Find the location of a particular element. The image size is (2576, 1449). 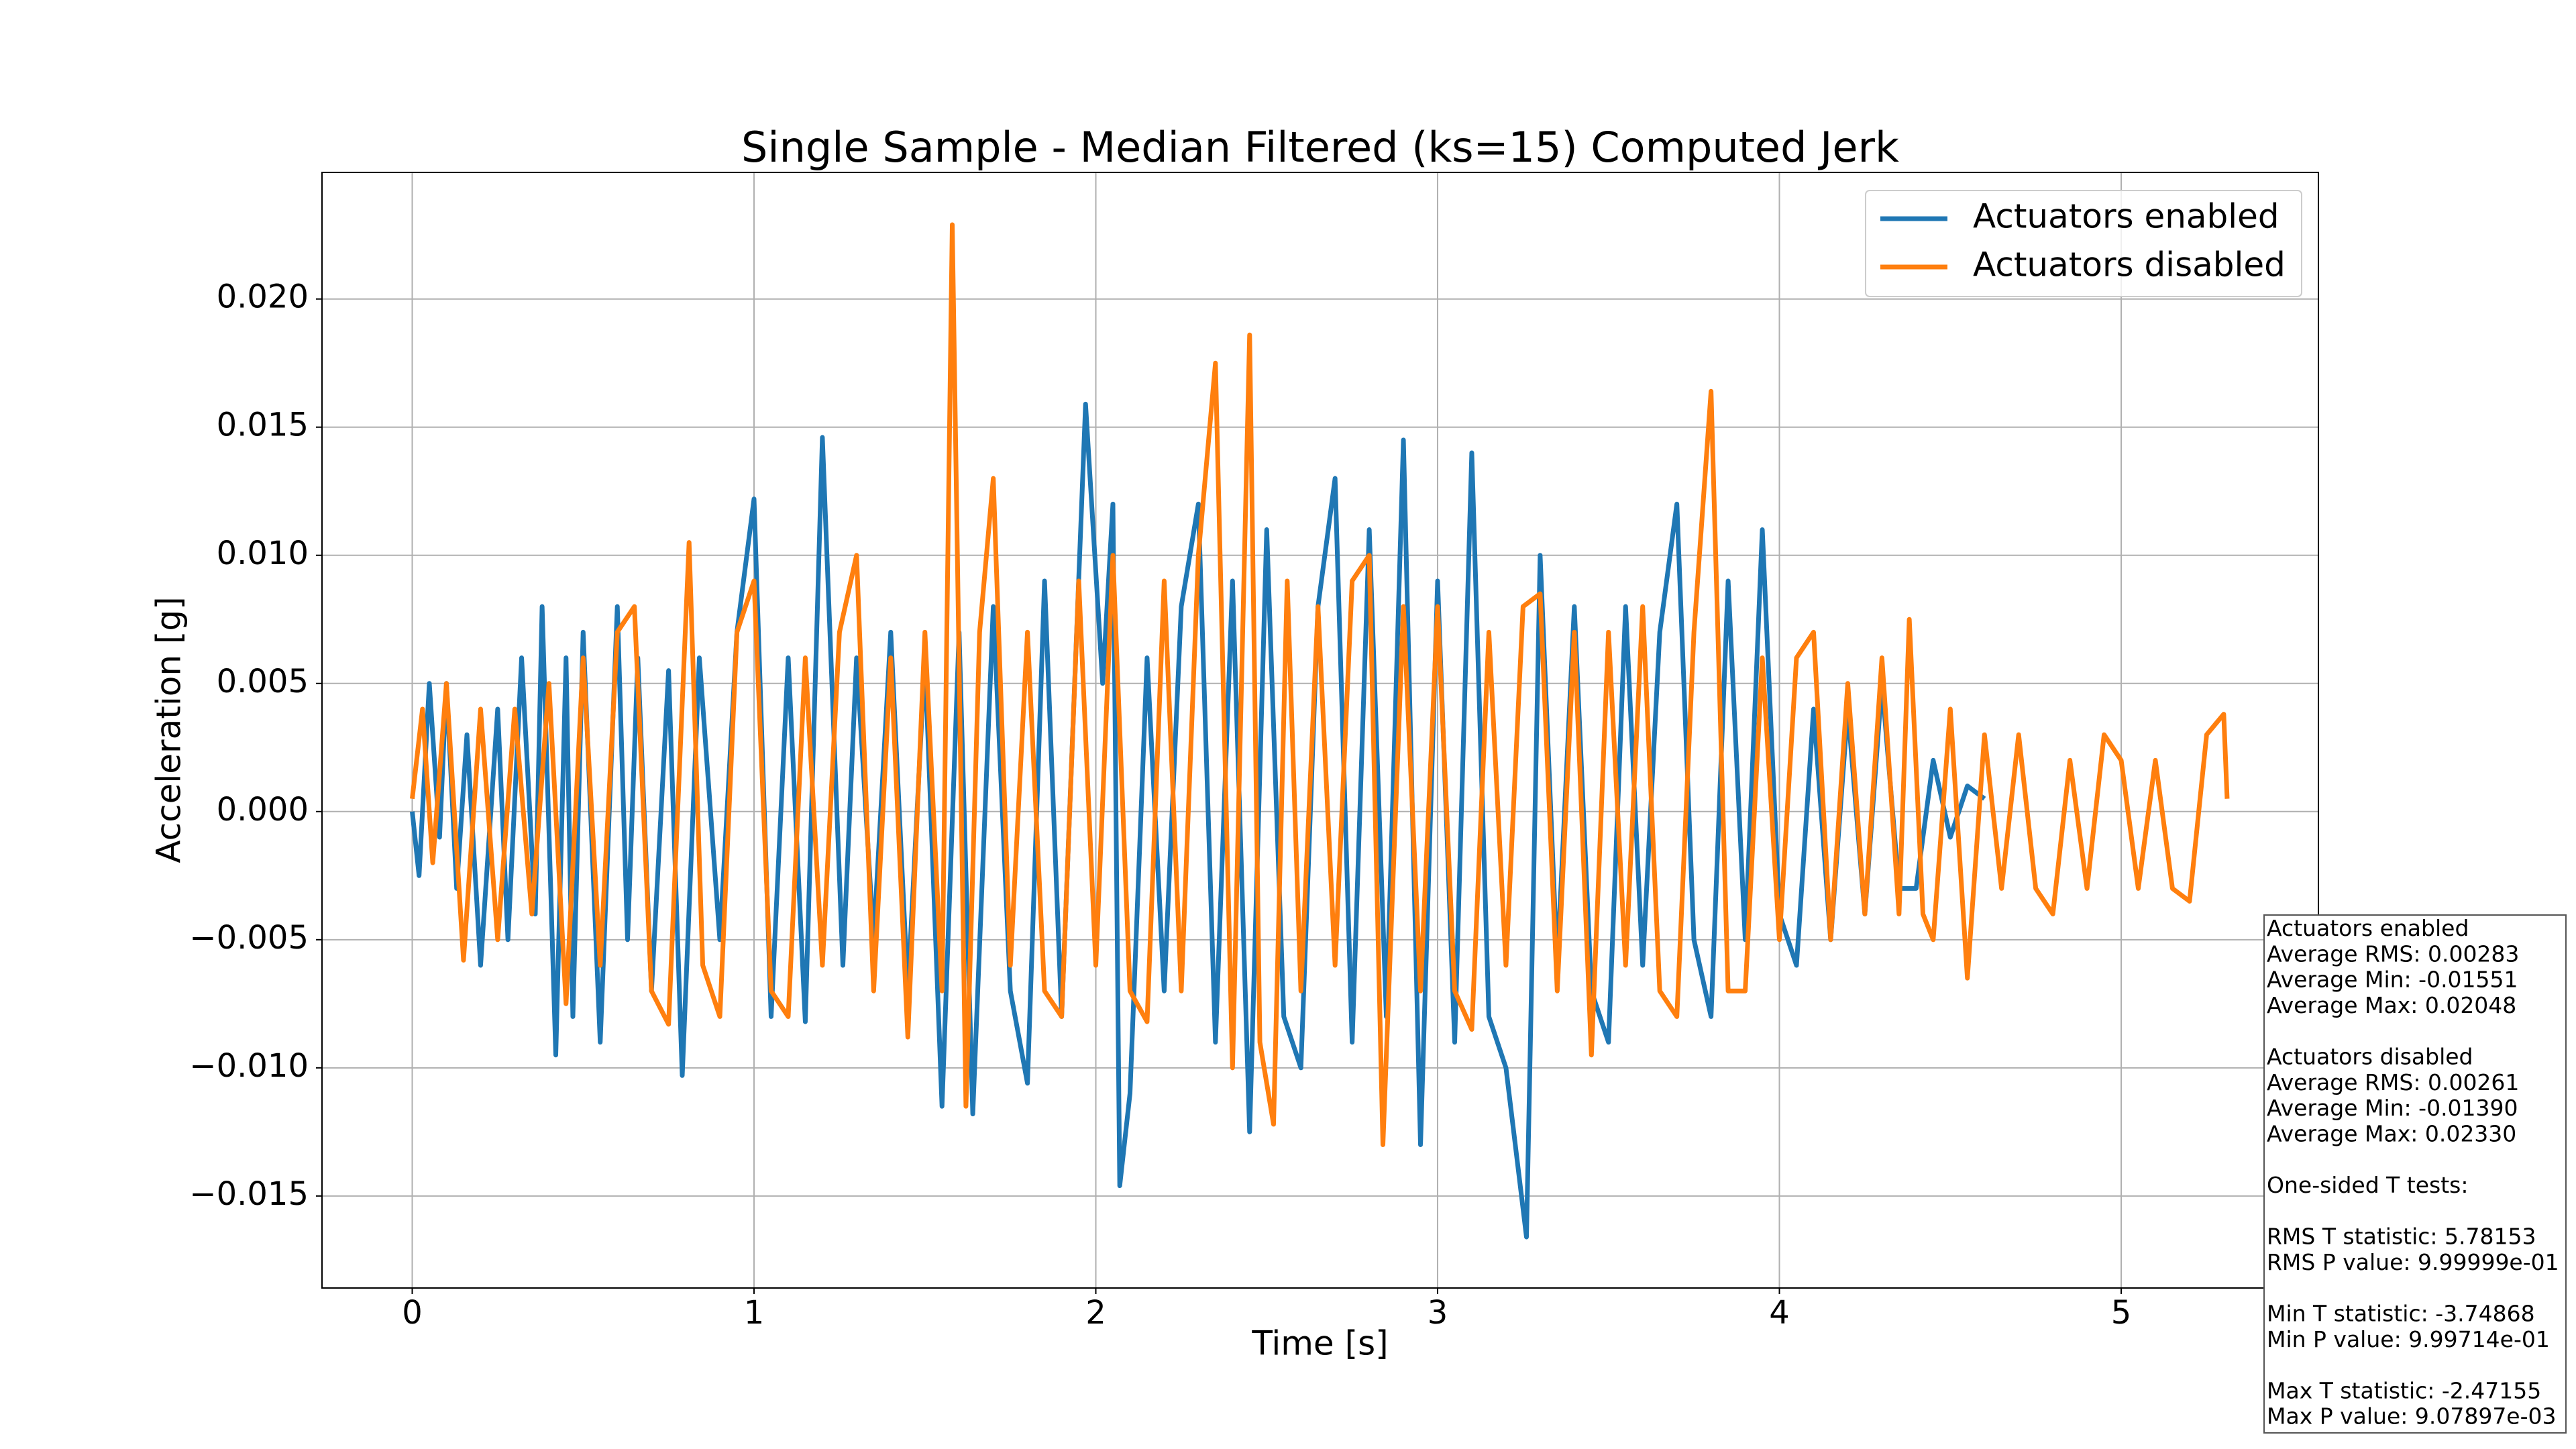

y-axis-label: Acceleration [g] is located at coordinates (169, 729).